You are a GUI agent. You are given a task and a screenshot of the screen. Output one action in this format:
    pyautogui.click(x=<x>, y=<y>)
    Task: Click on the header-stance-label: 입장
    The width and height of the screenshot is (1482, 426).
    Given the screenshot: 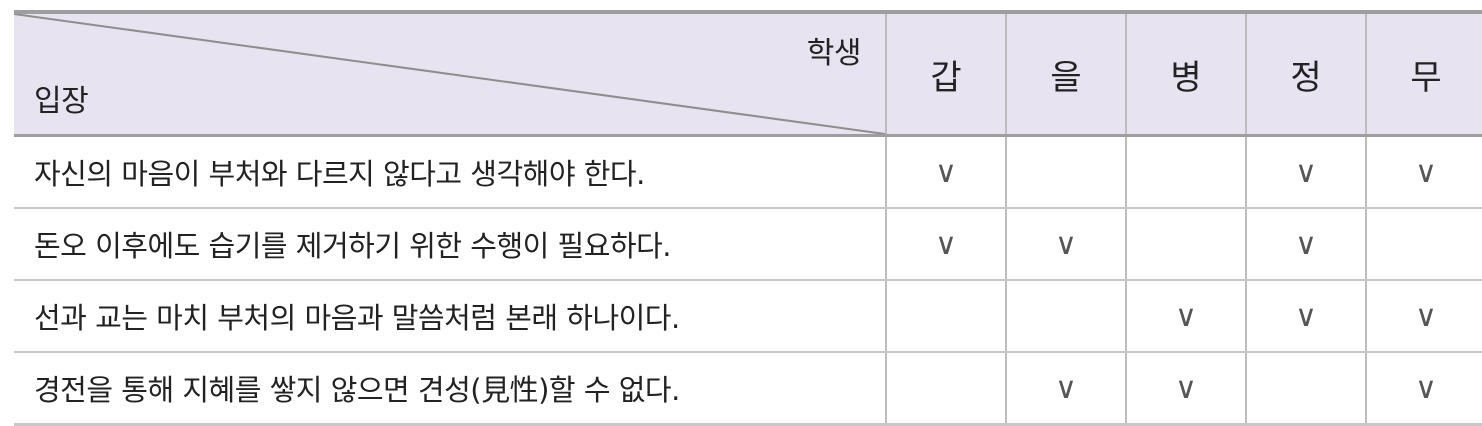 What is the action you would take?
    pyautogui.click(x=61, y=101)
    